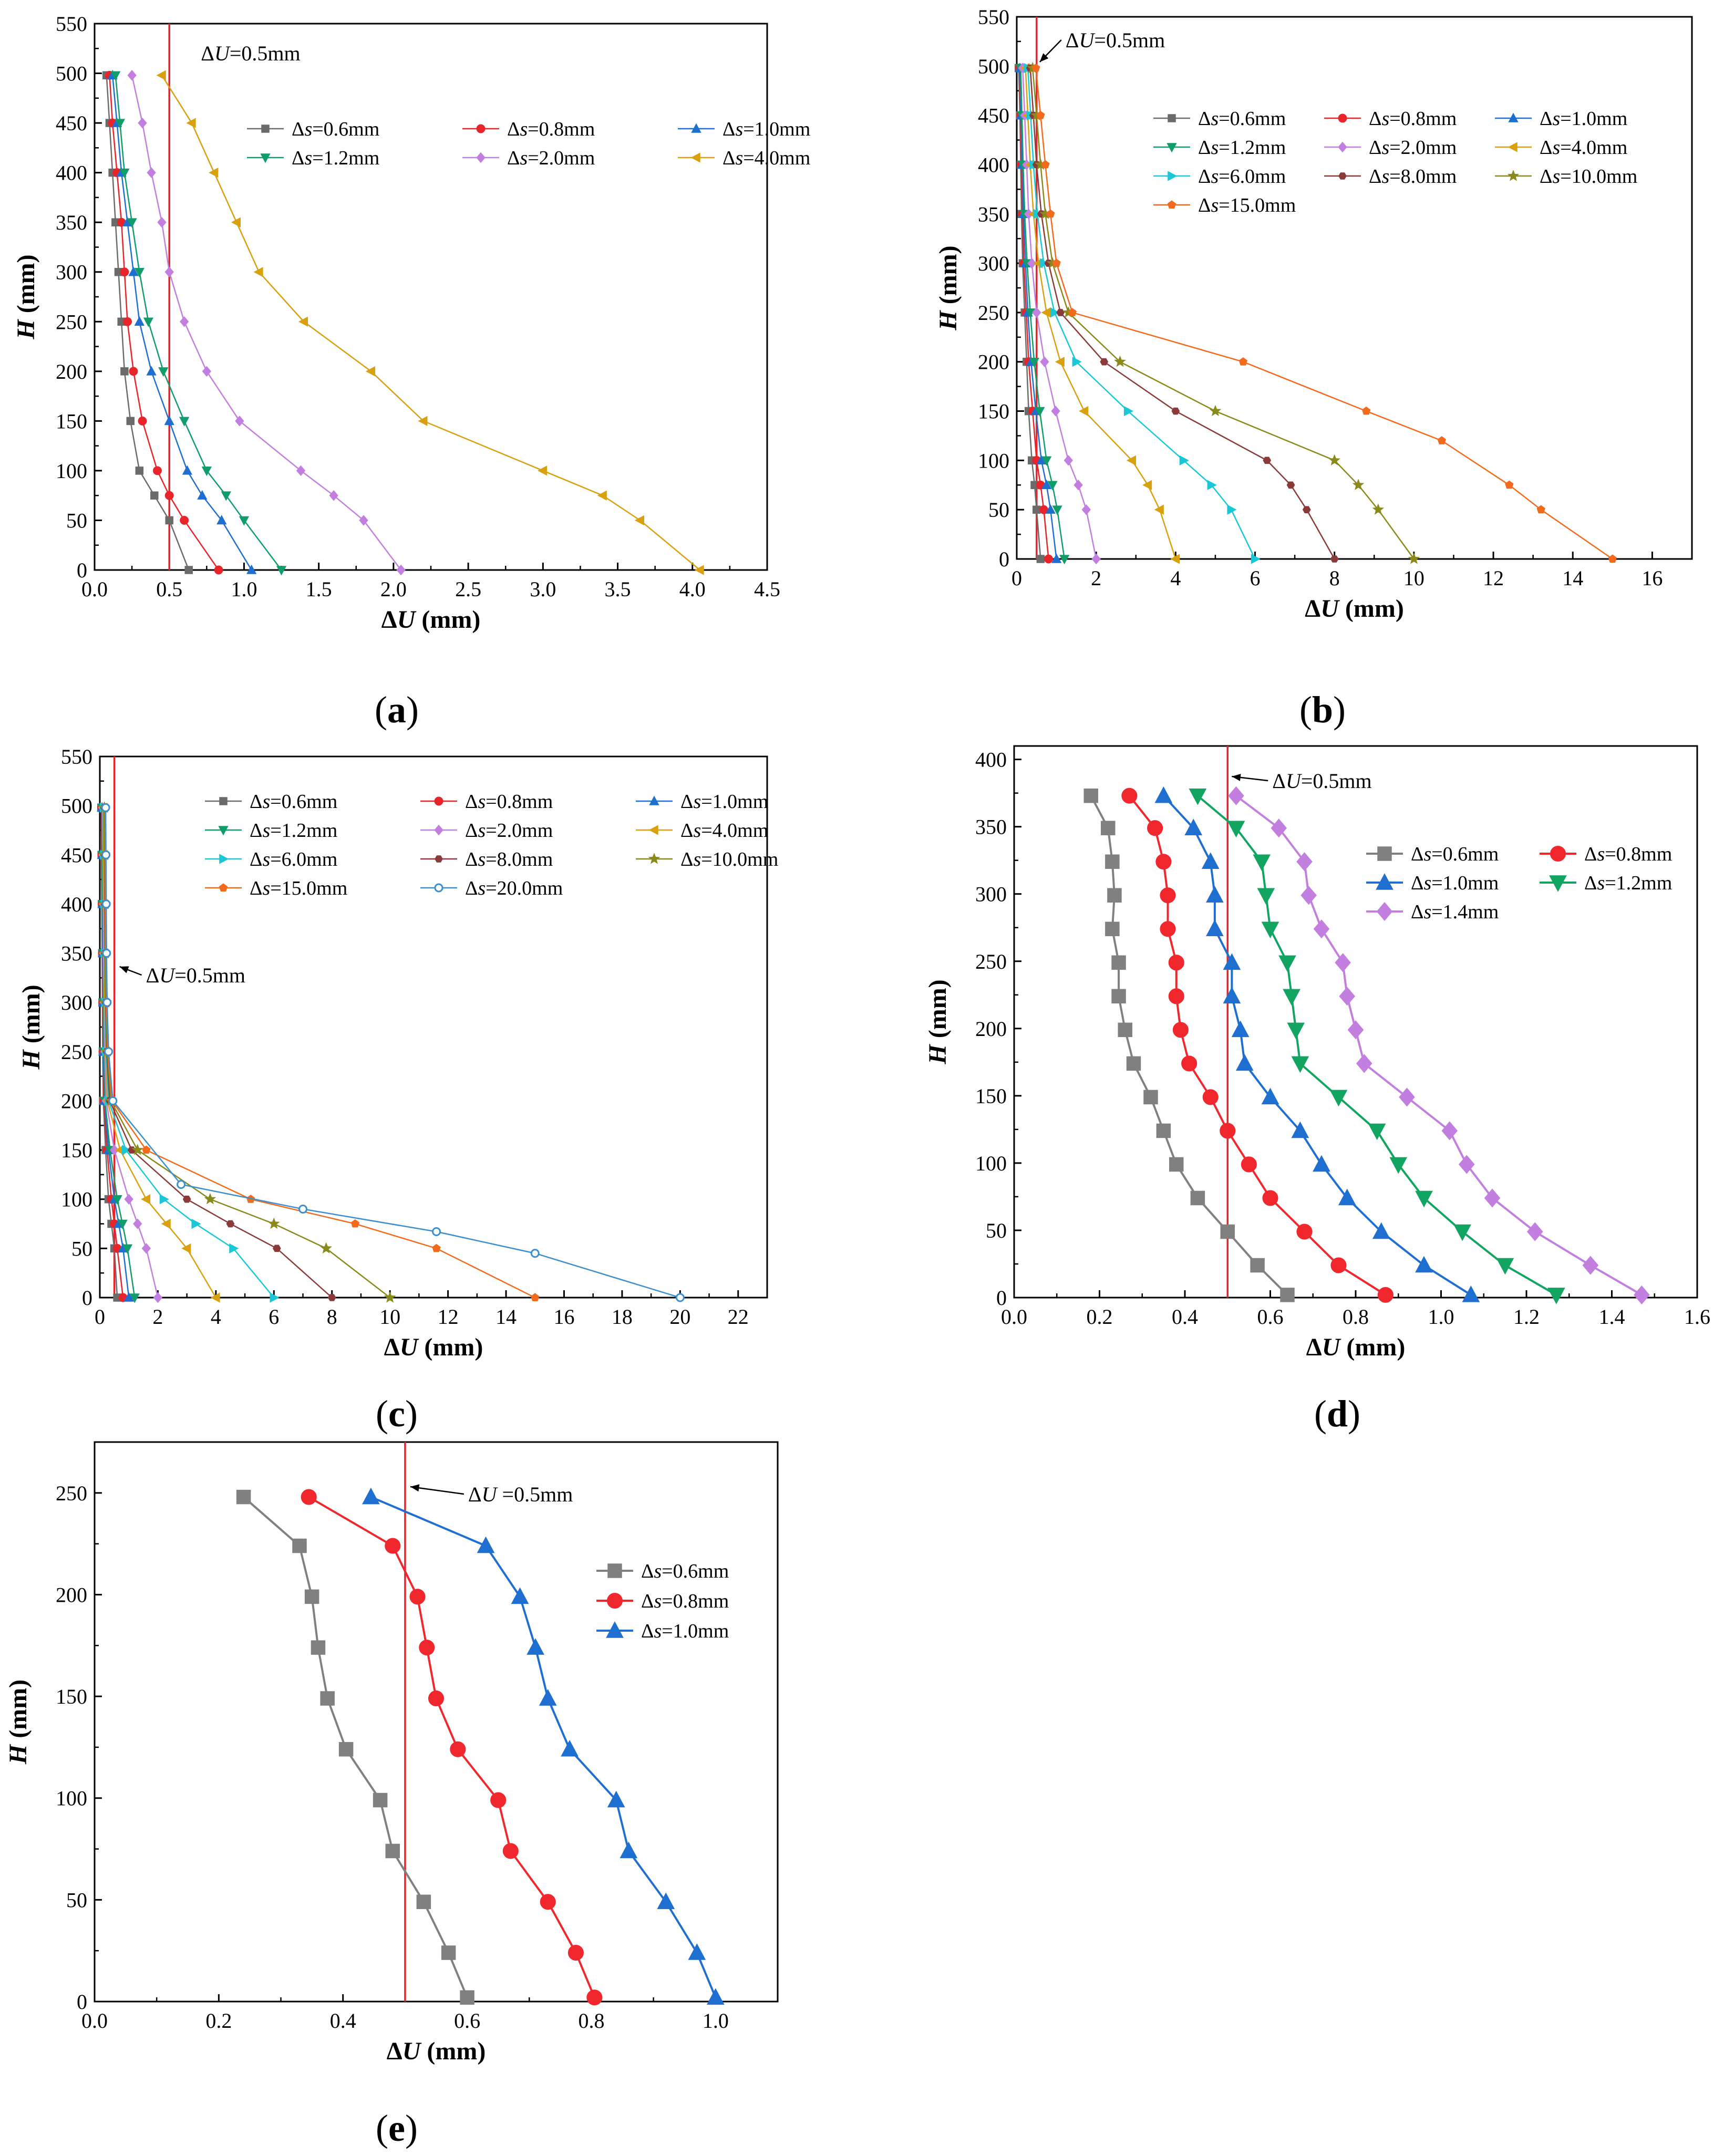 This screenshot has height=2156, width=1724. What do you see at coordinates (1612, 1317) in the screenshot?
I see `x-tick-label: 1.4` at bounding box center [1612, 1317].